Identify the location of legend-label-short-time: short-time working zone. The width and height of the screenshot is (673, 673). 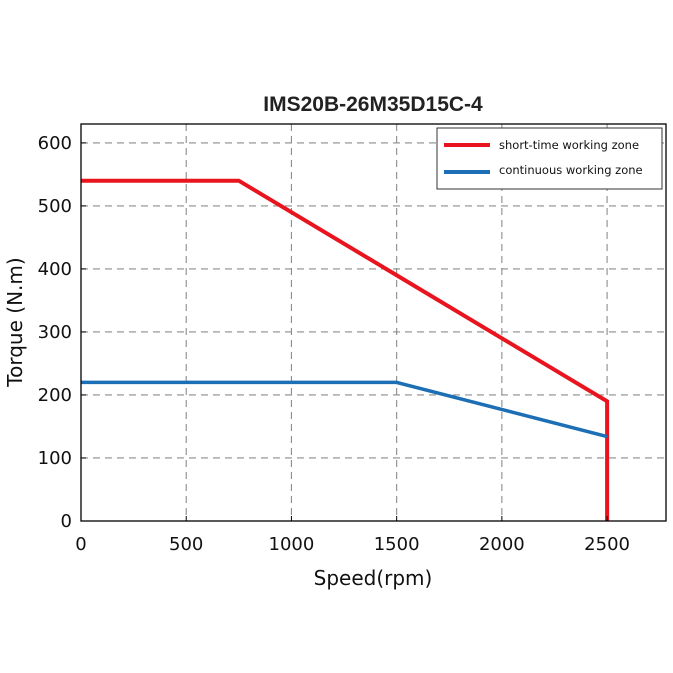
(569, 145).